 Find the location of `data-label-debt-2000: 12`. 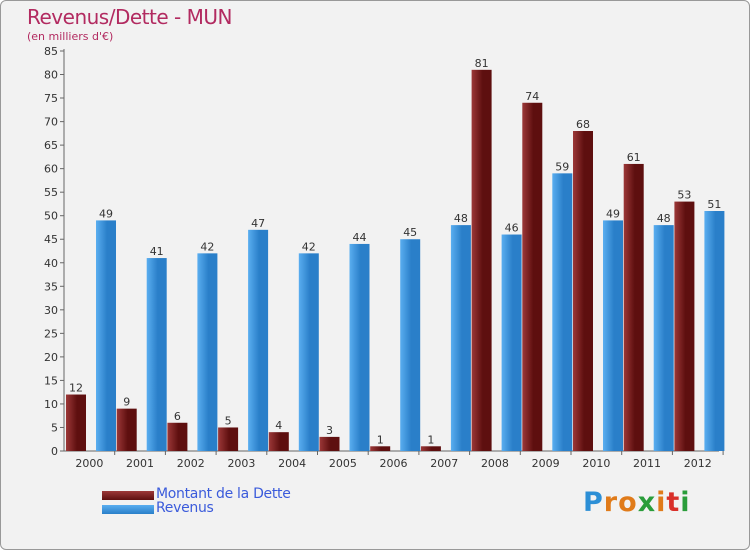

data-label-debt-2000: 12 is located at coordinates (76, 388).